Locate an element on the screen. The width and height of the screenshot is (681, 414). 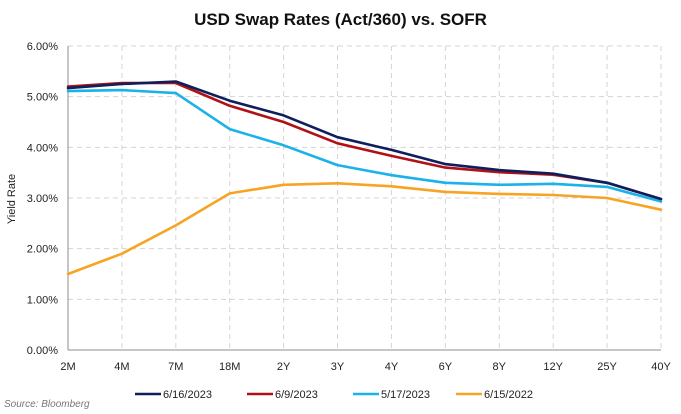
x-tick-label: 6Y is located at coordinates (446, 367).